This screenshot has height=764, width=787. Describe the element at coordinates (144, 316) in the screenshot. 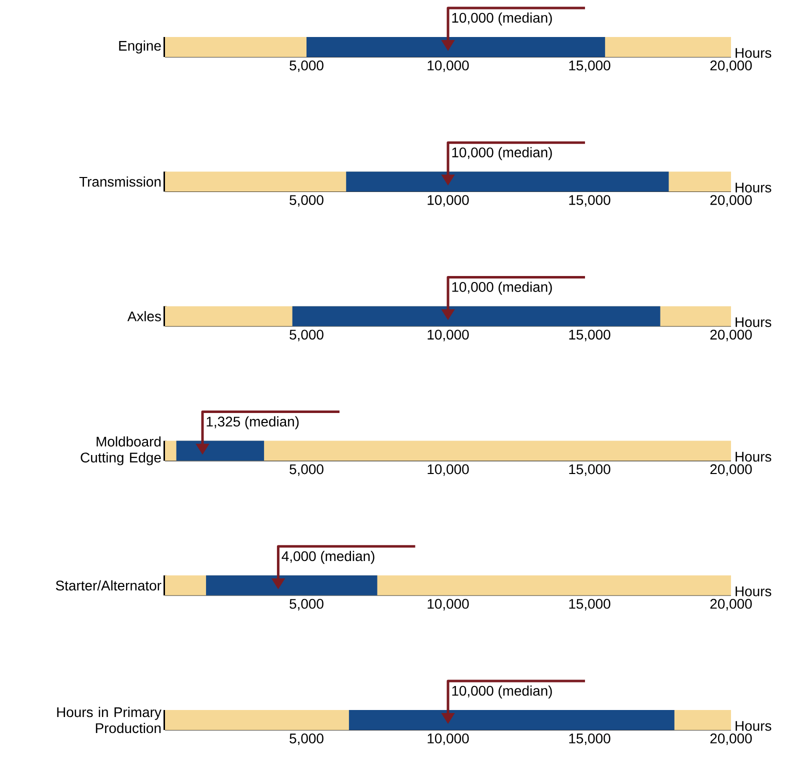

I see `y-tick-label: Axles` at that location.